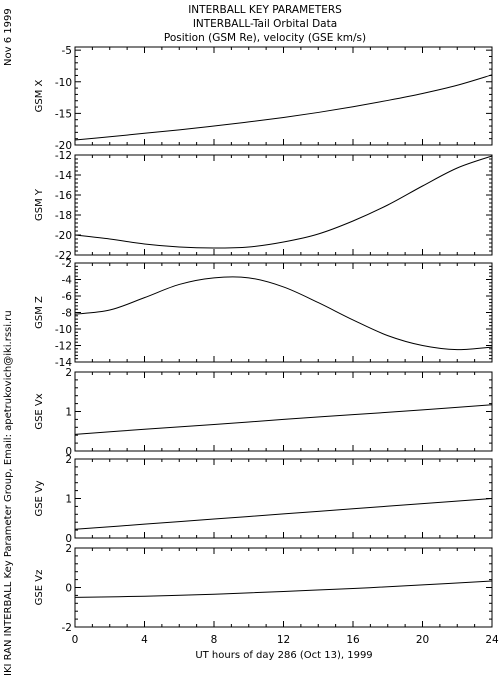  I want to click on y-tick-label: -5, so click(67, 51).